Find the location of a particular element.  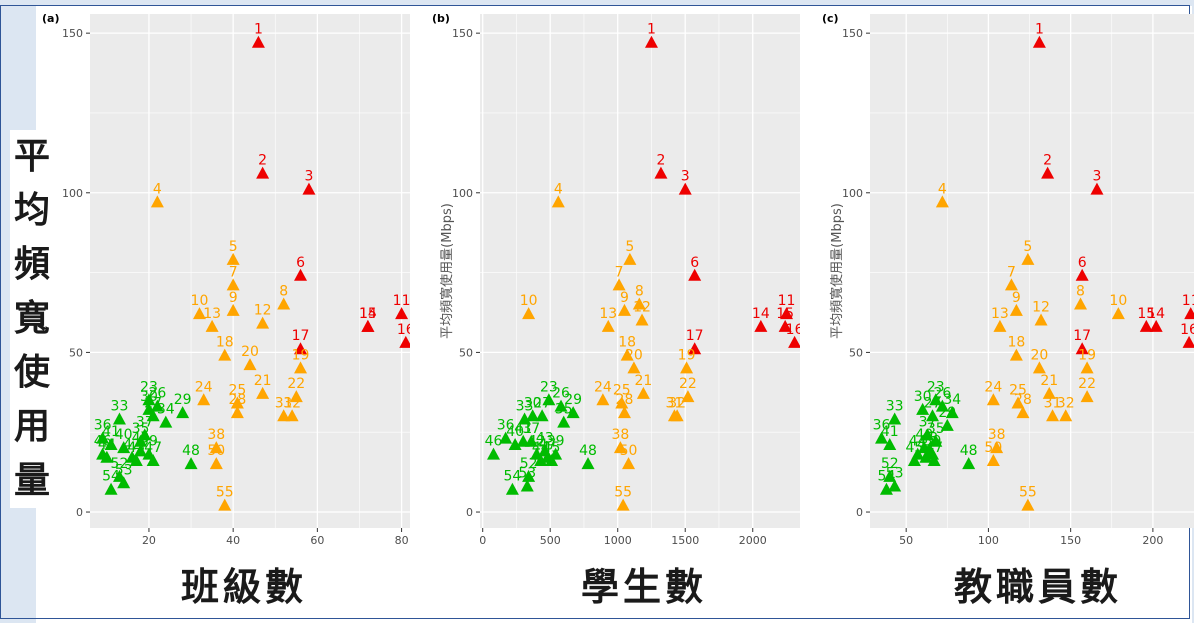

point-label: 8 is located at coordinates (283, 292).